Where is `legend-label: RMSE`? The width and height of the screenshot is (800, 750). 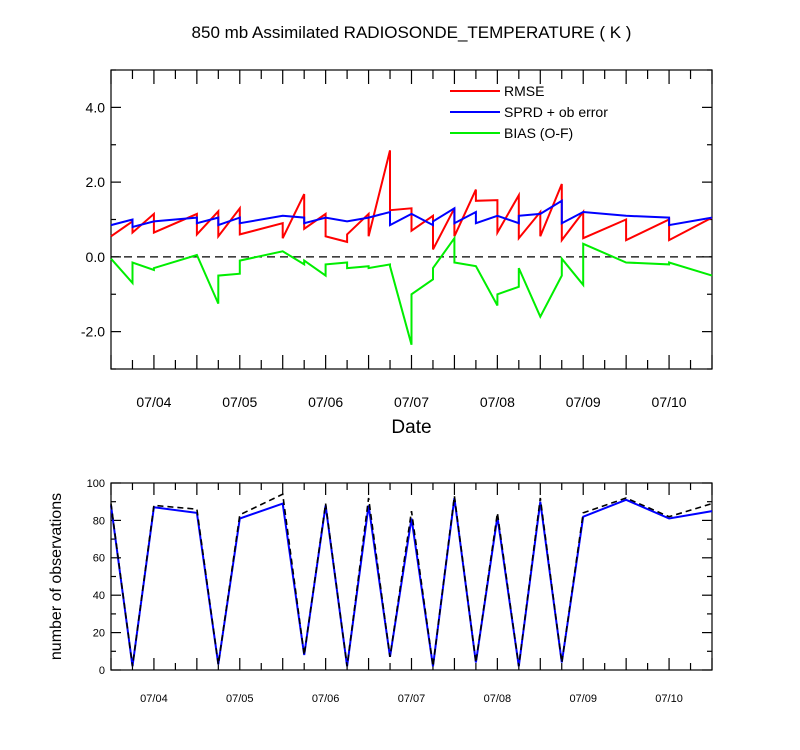
legend-label: RMSE is located at coordinates (524, 91).